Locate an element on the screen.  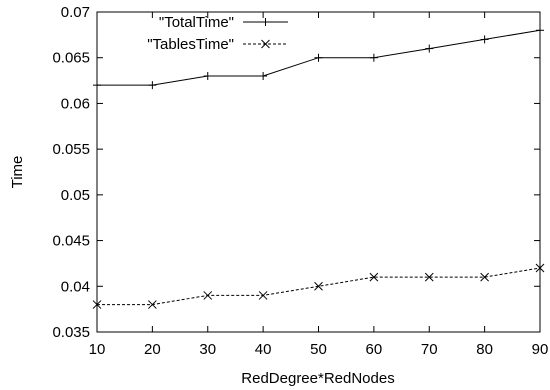
x-tick-label: 10 is located at coordinates (97, 349).